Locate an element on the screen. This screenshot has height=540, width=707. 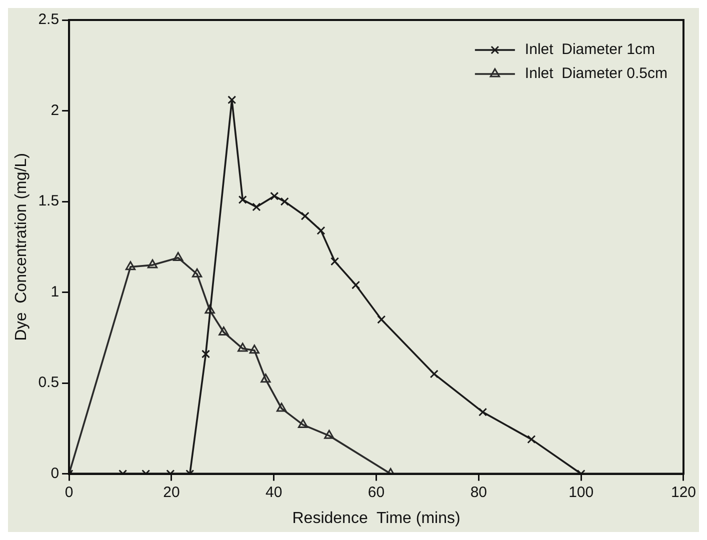
x-tick-label: 80 is located at coordinates (479, 492).